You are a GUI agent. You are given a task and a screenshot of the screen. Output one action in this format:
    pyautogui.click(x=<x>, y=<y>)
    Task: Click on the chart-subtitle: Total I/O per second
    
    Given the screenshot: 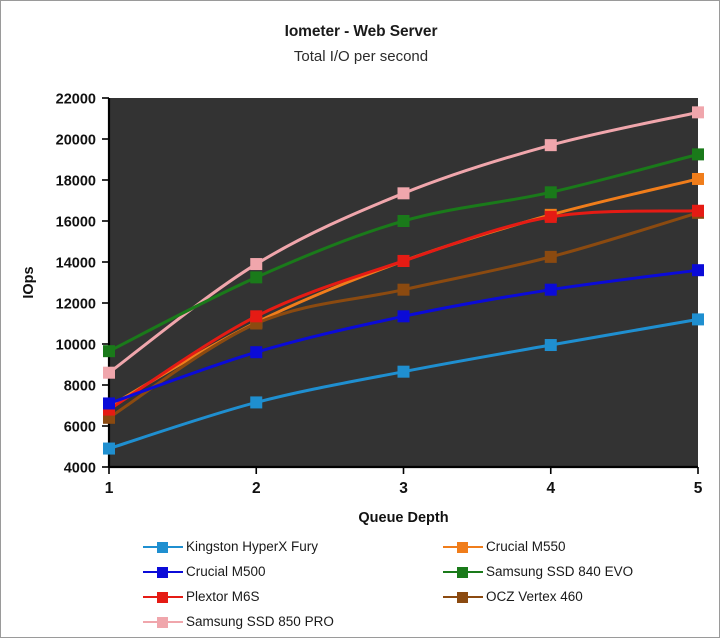 What is the action you would take?
    pyautogui.click(x=361, y=56)
    